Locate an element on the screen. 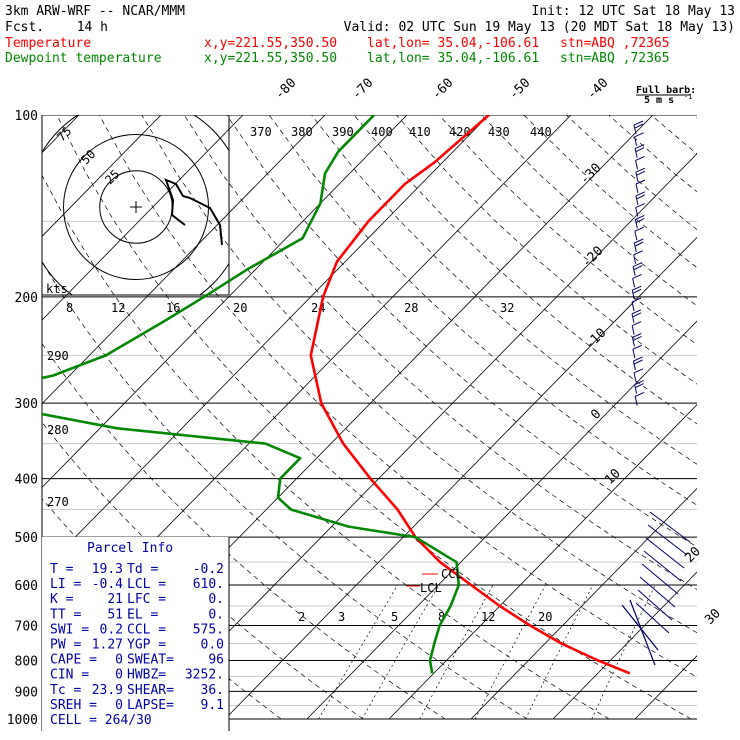 The image size is (740, 740). parcel-info-cell: SREH = is located at coordinates (73, 705).